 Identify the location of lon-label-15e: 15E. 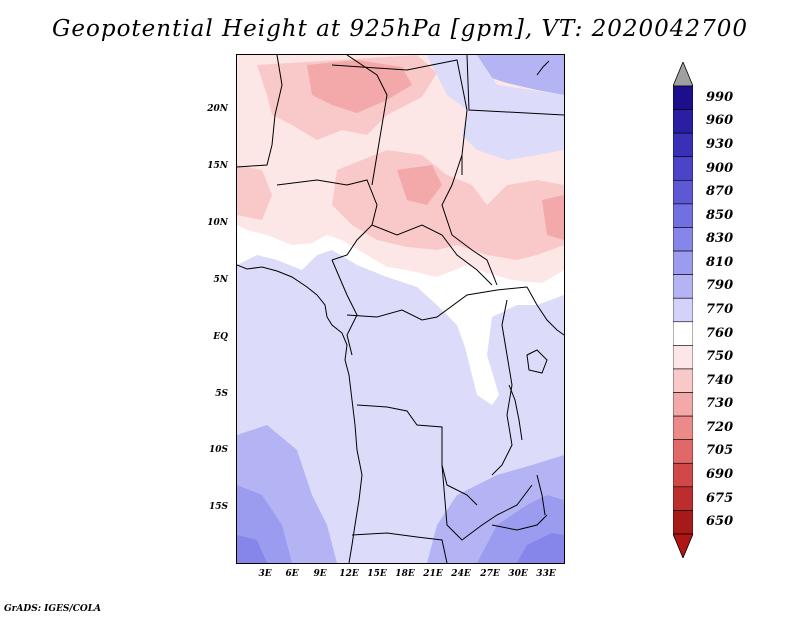
(377, 574).